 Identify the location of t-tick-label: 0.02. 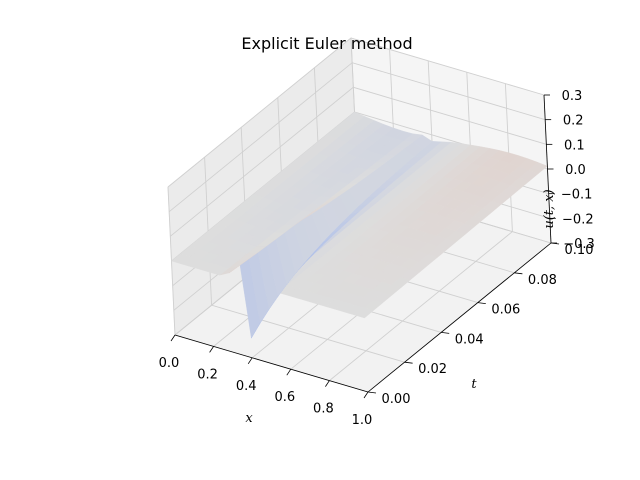
(432, 369).